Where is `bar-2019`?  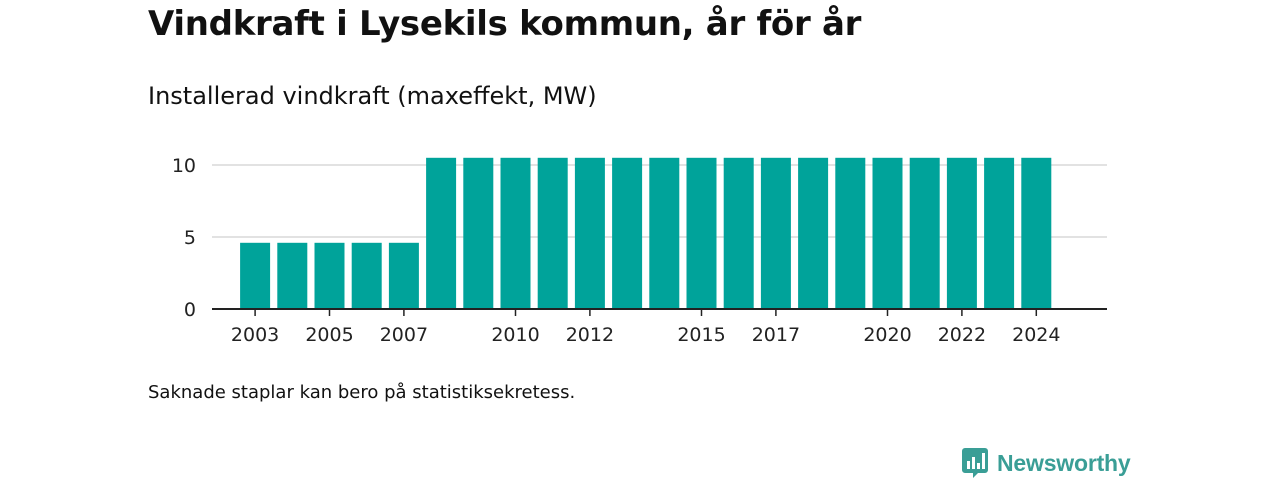 bar-2019 is located at coordinates (850, 233).